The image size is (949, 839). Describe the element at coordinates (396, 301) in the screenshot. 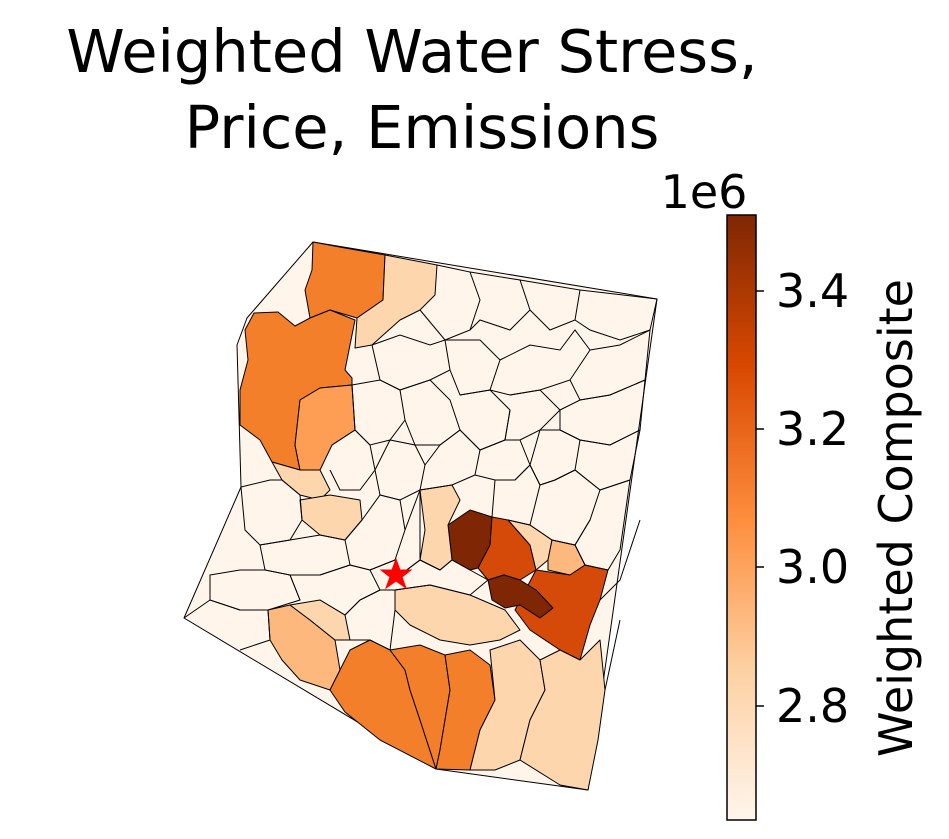

I see `basin-light-north` at that location.